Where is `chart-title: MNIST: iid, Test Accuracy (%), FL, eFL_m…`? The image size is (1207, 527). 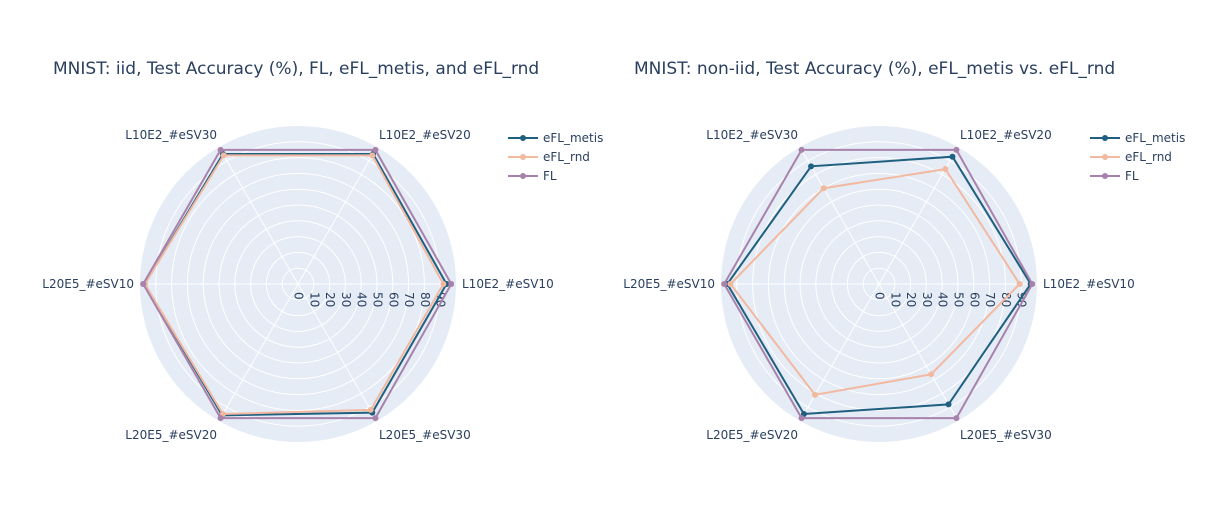
chart-title: MNIST: iid, Test Accuracy (%), FL, eFL_m… is located at coordinates (296, 69).